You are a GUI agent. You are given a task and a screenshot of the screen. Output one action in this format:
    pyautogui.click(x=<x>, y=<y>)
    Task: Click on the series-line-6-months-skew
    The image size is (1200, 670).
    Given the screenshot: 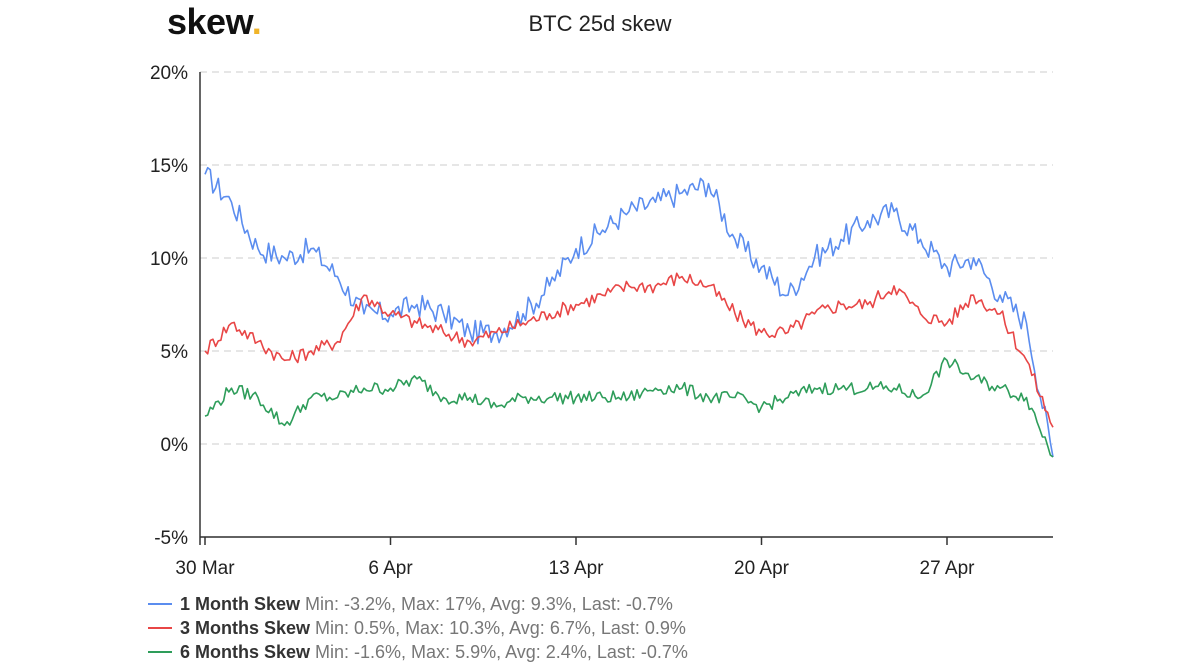 What is the action you would take?
    pyautogui.click(x=629, y=407)
    